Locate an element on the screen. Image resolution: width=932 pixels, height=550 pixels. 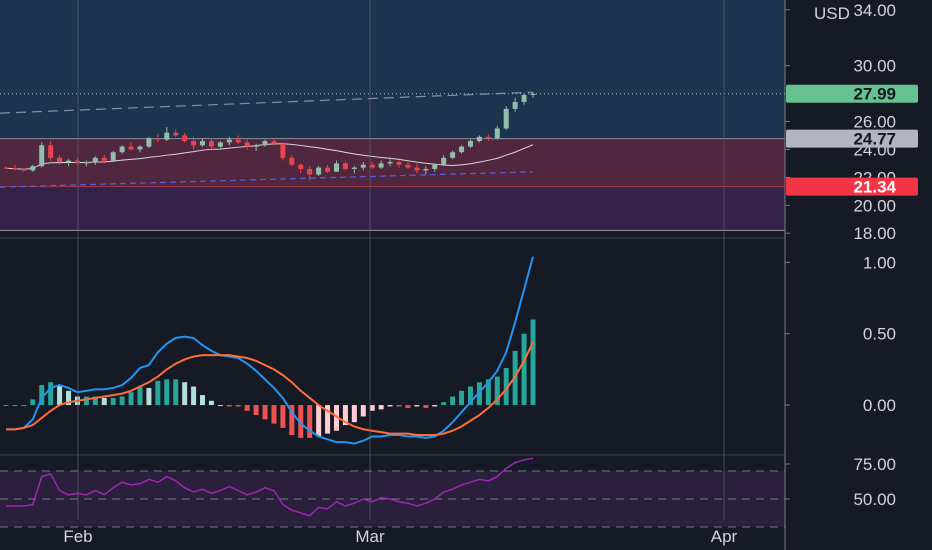
price-tick-label: 34.00 is located at coordinates (874, 10).